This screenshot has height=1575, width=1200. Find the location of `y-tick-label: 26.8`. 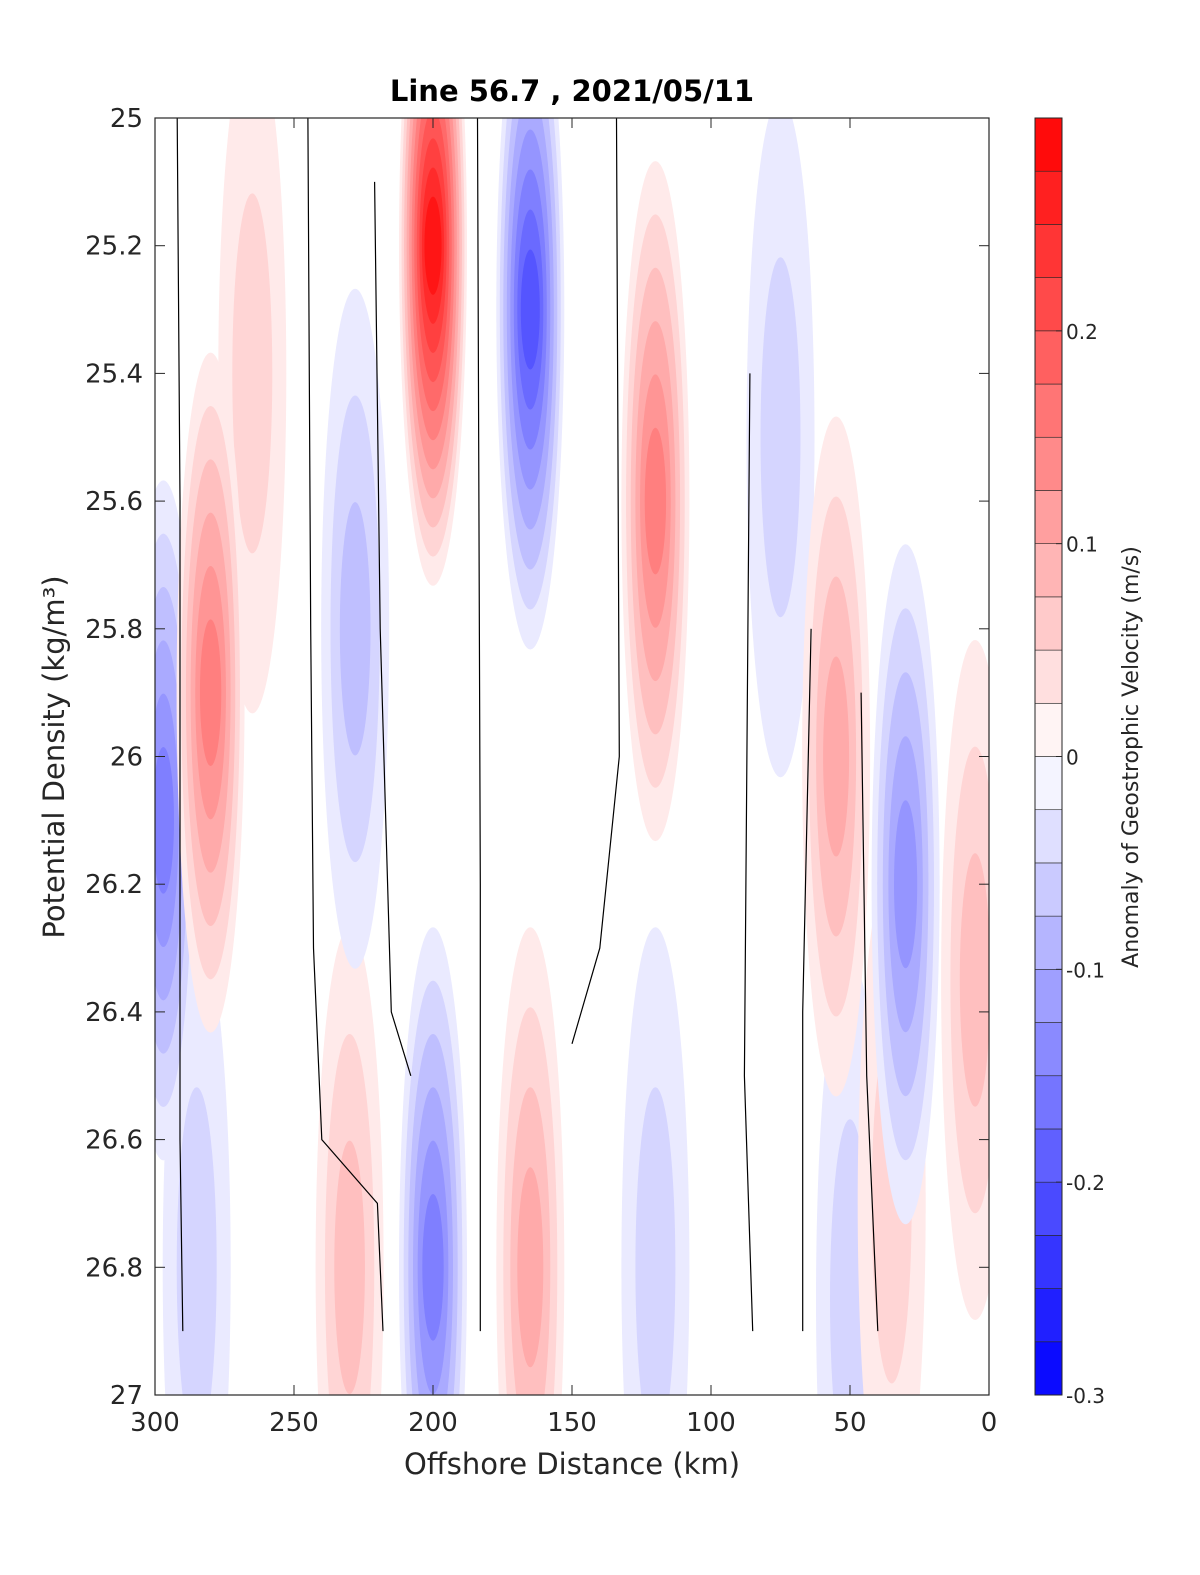

y-tick-label: 26.8 is located at coordinates (114, 1268).